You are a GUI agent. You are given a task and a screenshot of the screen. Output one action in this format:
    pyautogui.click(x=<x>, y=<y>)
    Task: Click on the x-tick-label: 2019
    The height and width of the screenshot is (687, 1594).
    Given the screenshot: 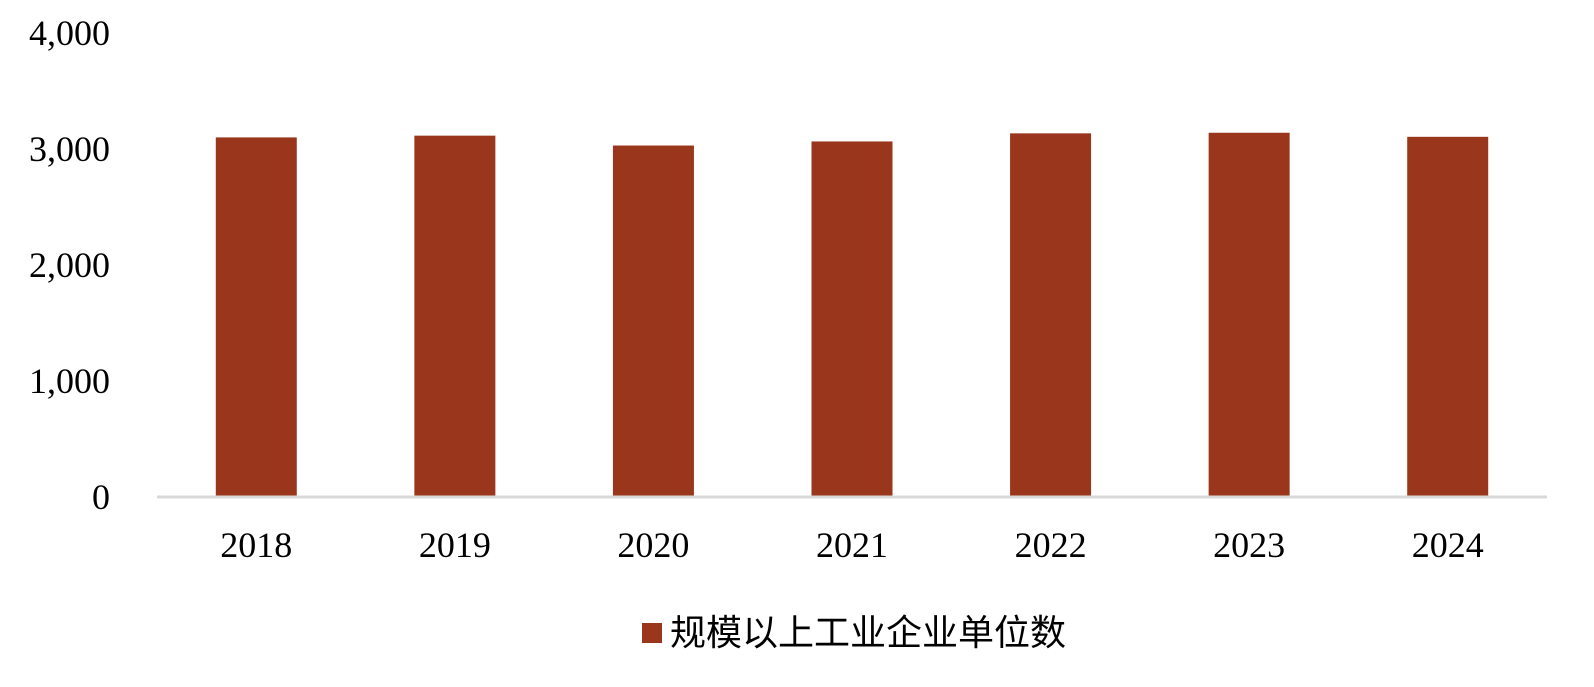 What is the action you would take?
    pyautogui.click(x=455, y=545)
    